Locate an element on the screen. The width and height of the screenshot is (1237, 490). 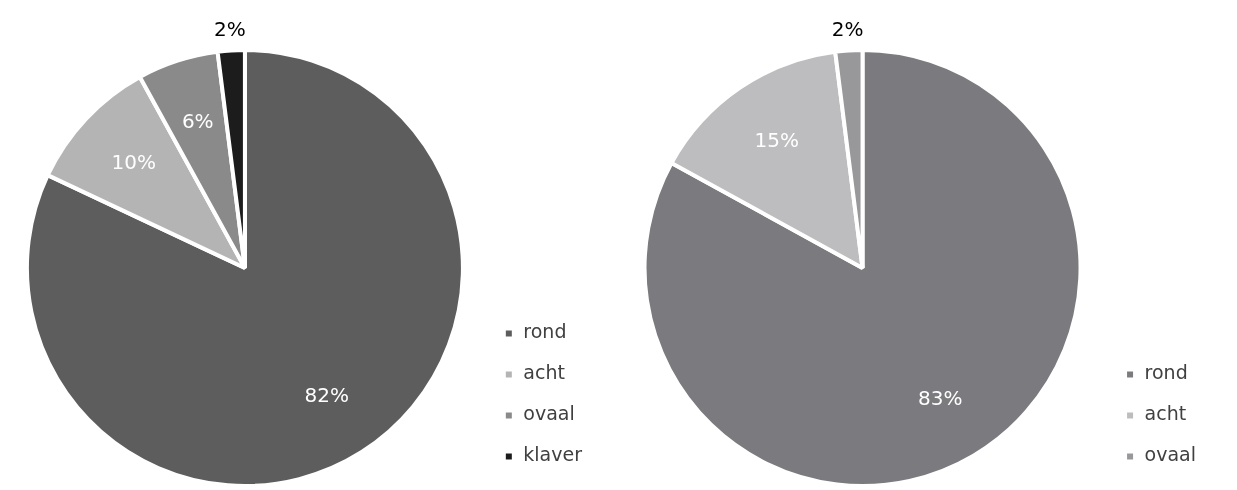
data-label: 10% is located at coordinates (133, 161).